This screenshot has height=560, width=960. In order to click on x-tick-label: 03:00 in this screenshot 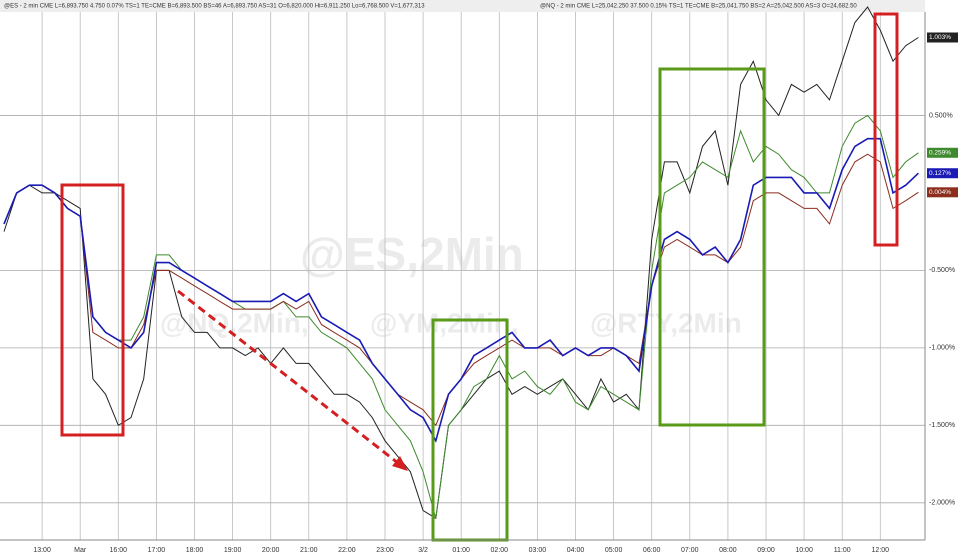, I will do `click(538, 550)`.